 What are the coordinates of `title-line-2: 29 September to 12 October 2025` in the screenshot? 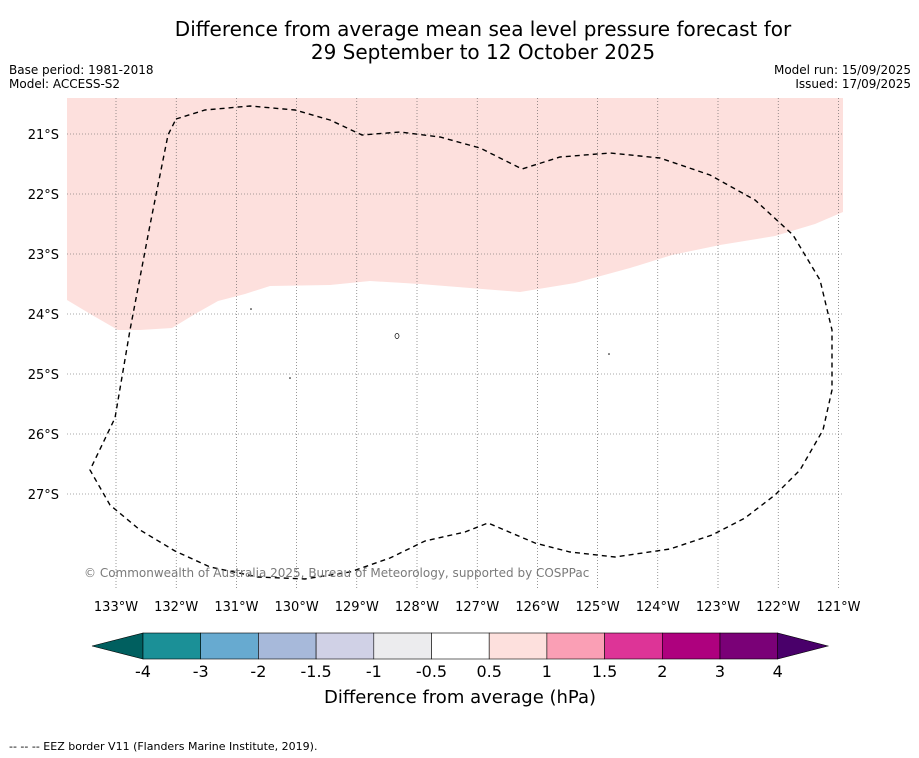 It's located at (483, 52).